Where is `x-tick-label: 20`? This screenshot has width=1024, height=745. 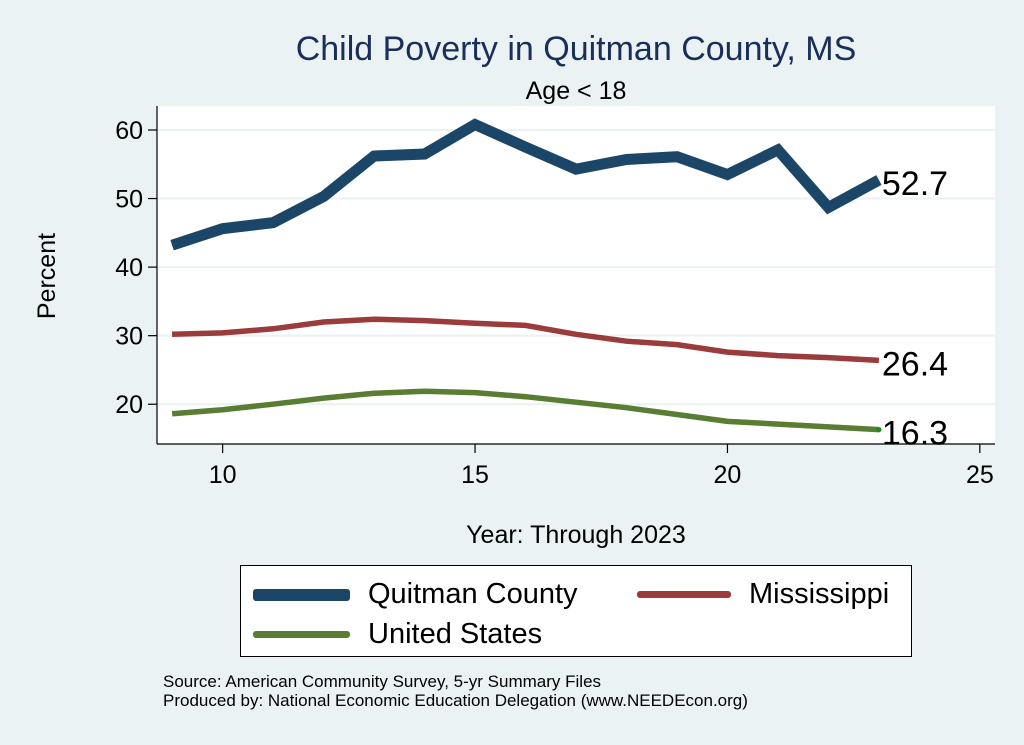
x-tick-label: 20 is located at coordinates (728, 475).